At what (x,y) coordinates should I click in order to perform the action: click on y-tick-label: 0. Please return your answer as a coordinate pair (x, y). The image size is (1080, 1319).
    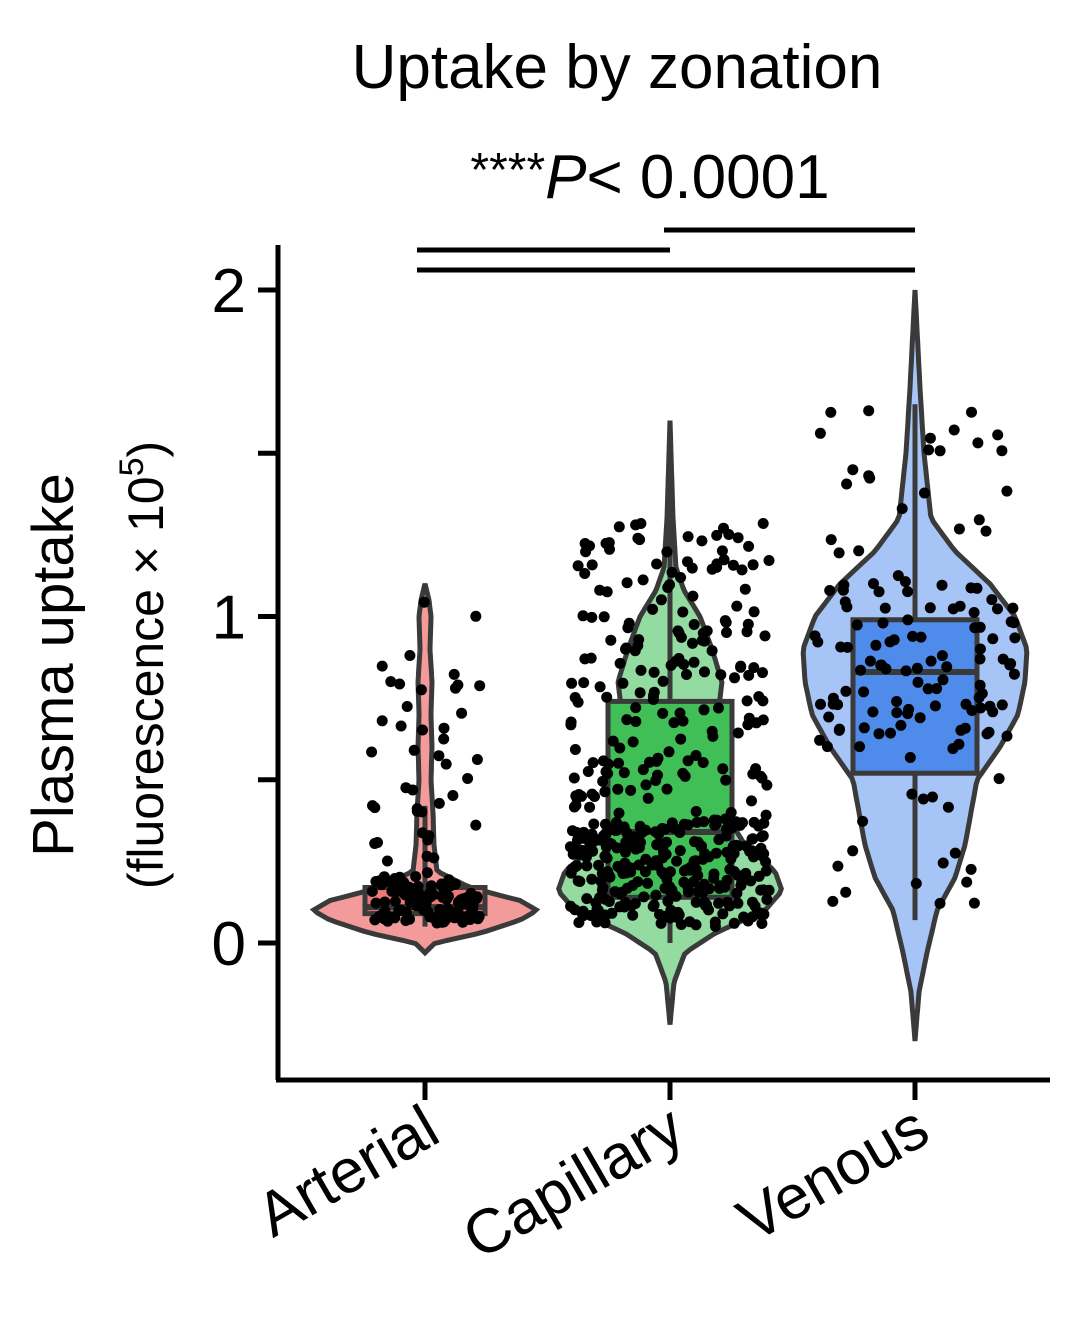
    Looking at the image, I should click on (229, 944).